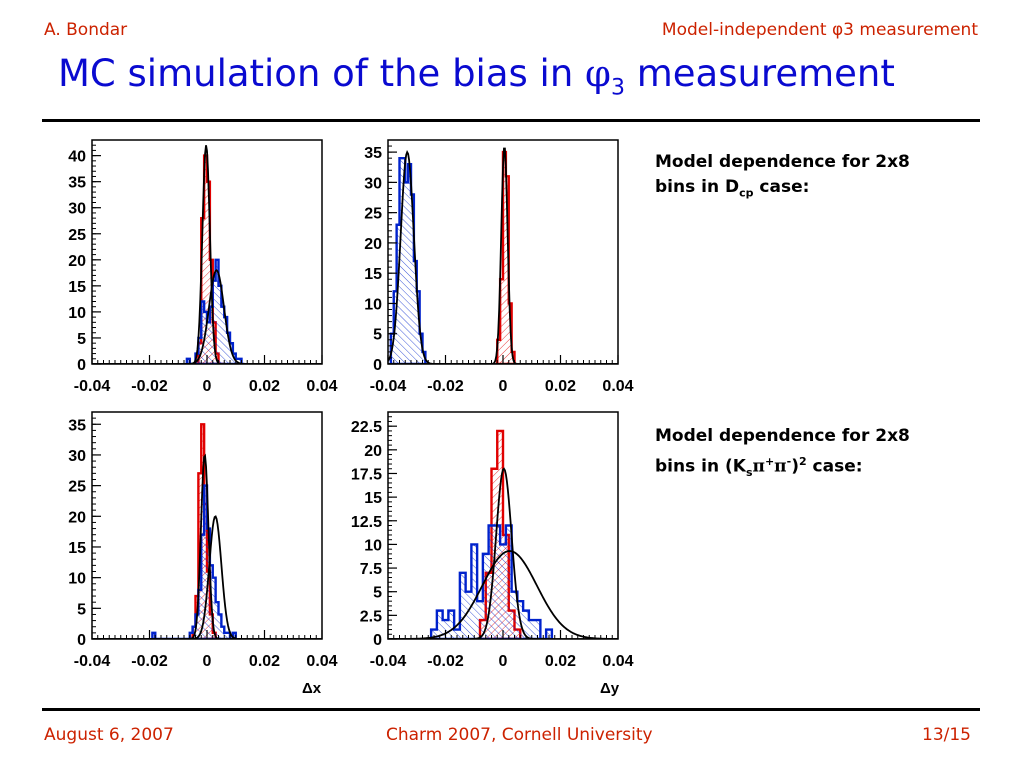 The image size is (1024, 768). I want to click on footer-event: Charm 2007, Cornell University, so click(519, 735).